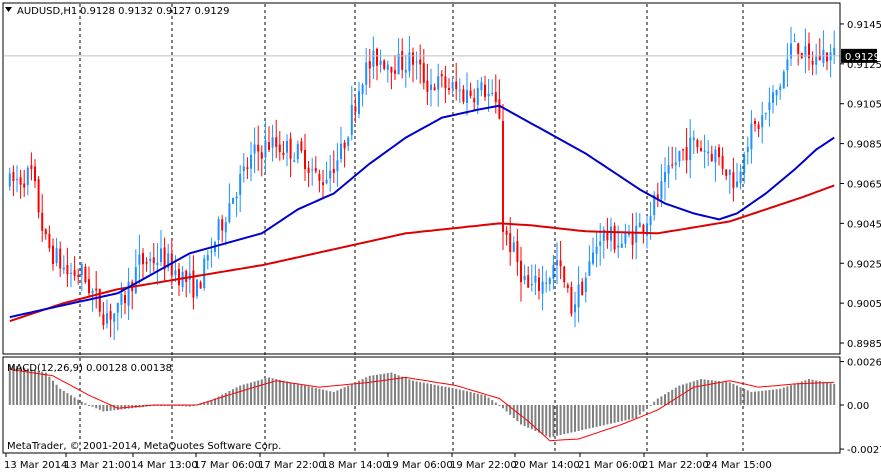 The image size is (881, 476). What do you see at coordinates (860, 407) in the screenshot?
I see `macd-axis: 0.00268 0.00 -0.00272` at bounding box center [860, 407].